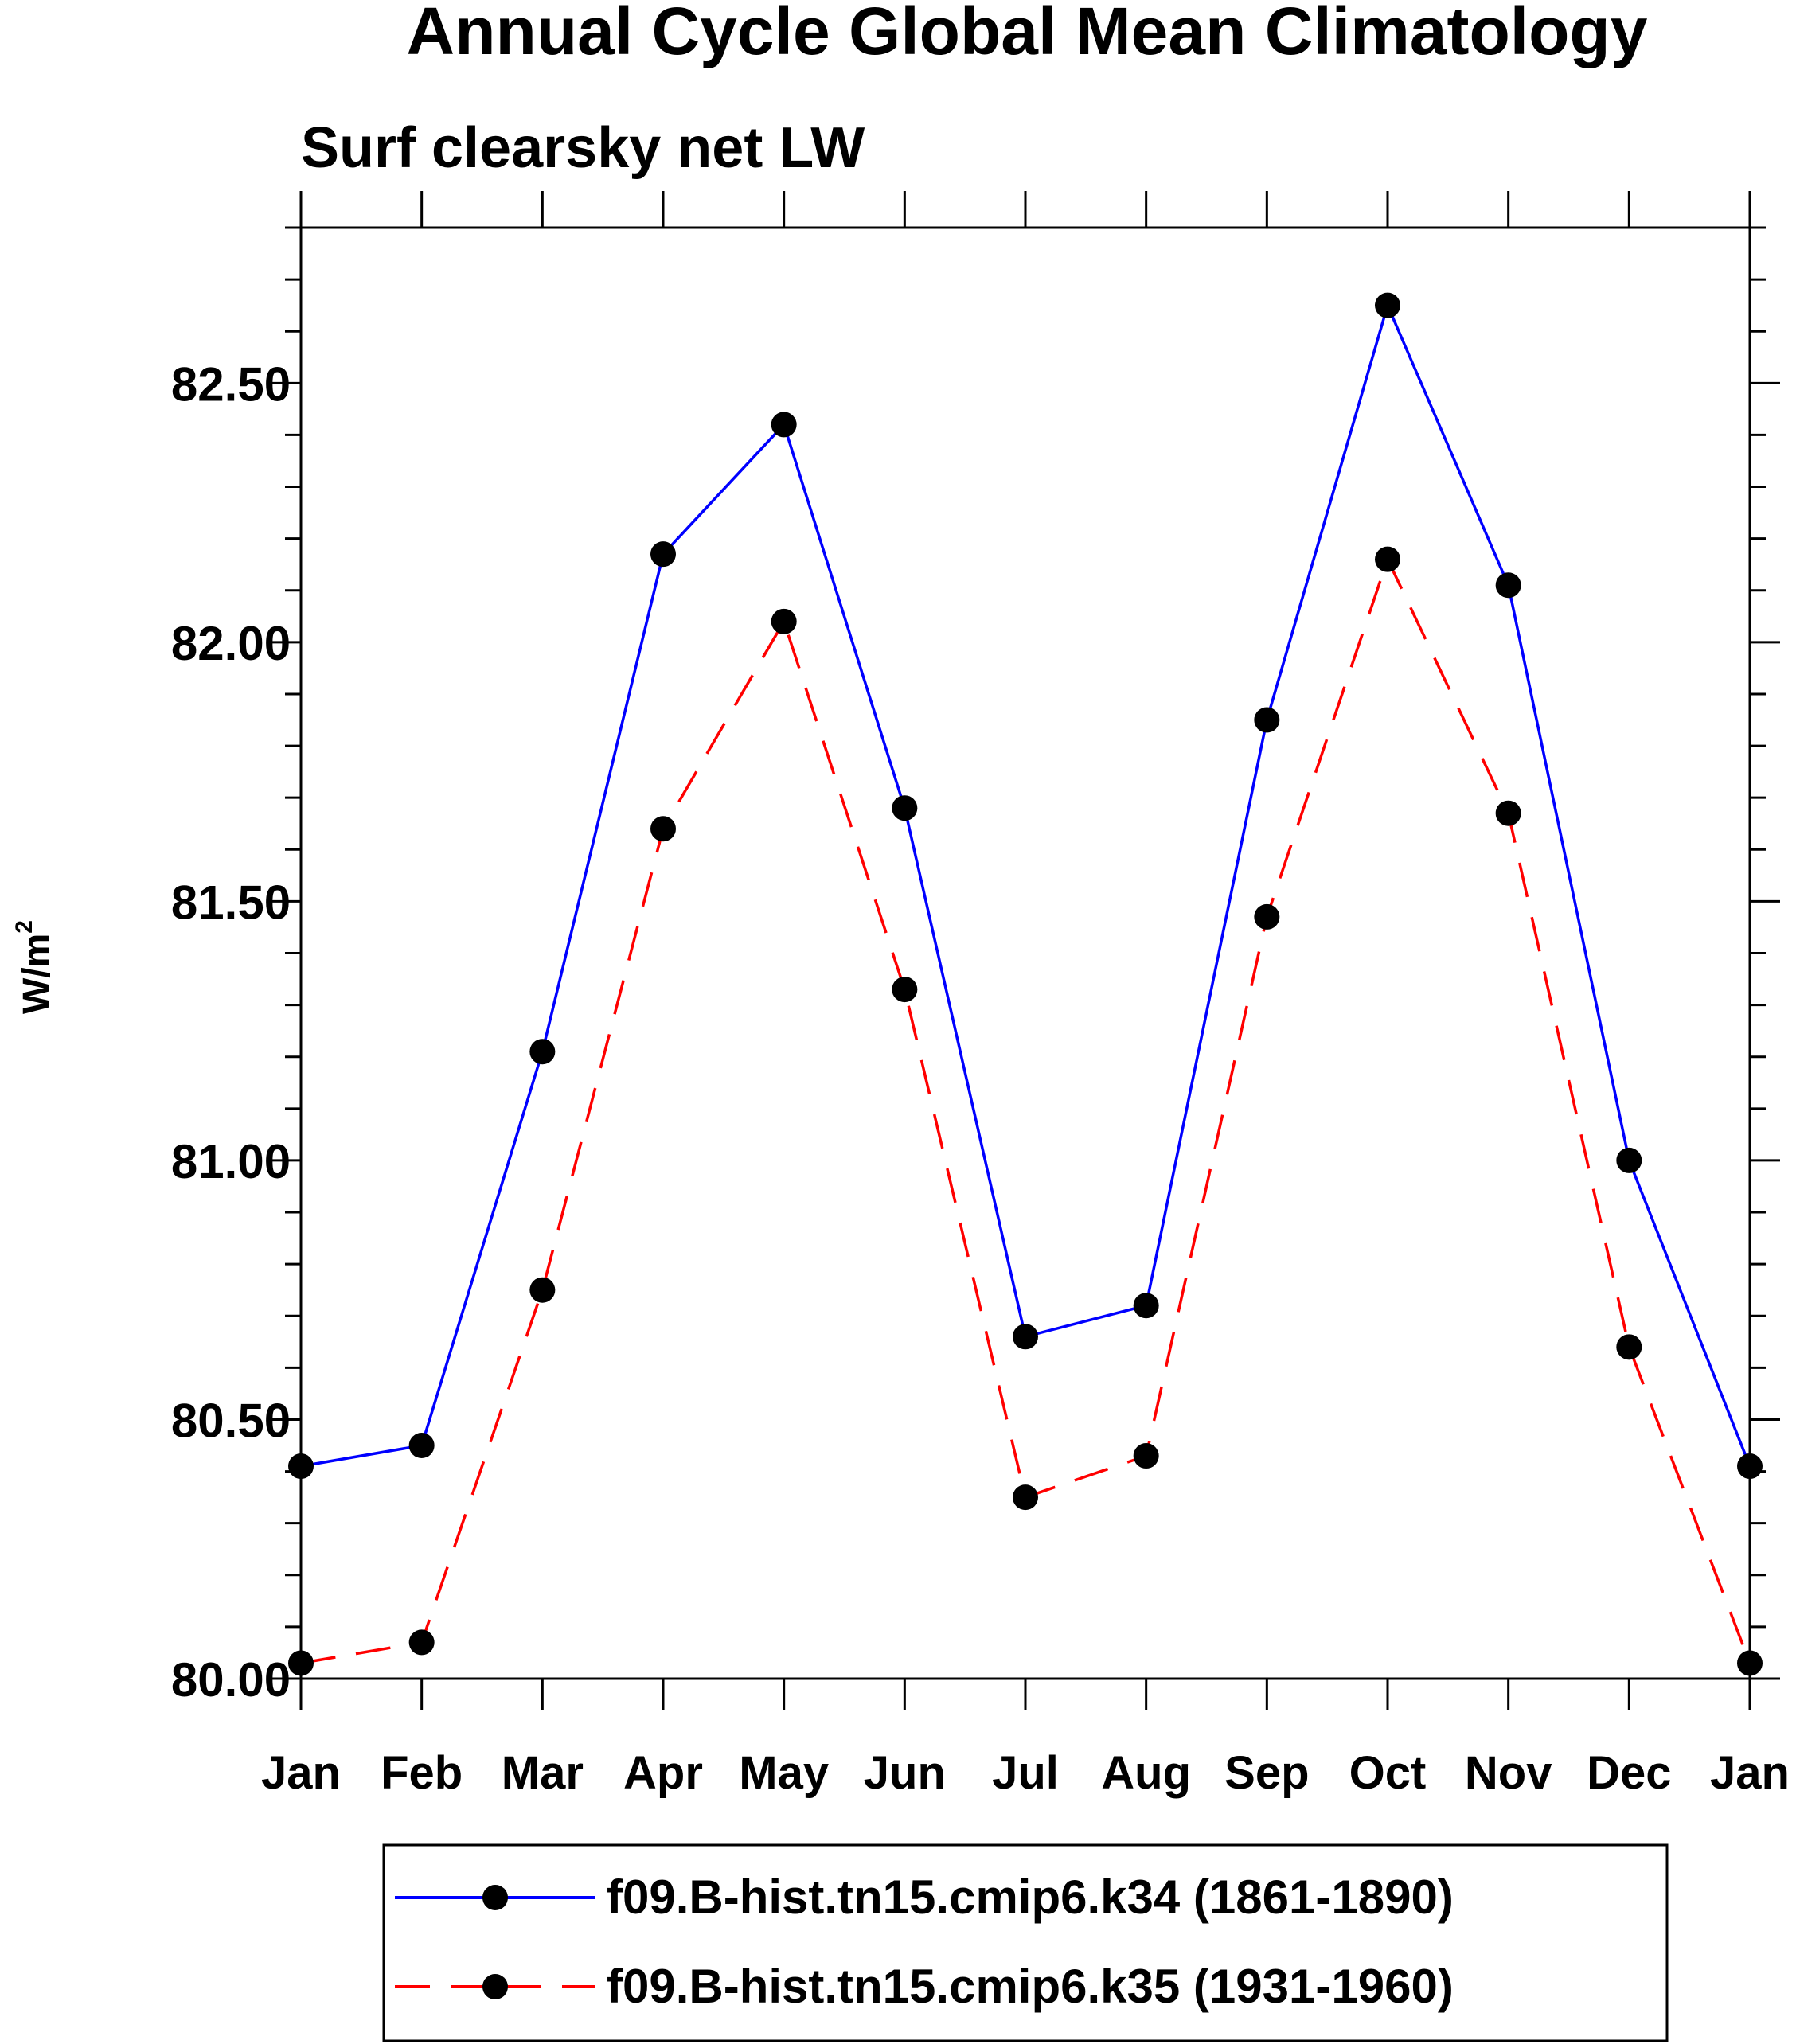  What do you see at coordinates (495, 1897) in the screenshot?
I see `legend-marker-k34` at bounding box center [495, 1897].